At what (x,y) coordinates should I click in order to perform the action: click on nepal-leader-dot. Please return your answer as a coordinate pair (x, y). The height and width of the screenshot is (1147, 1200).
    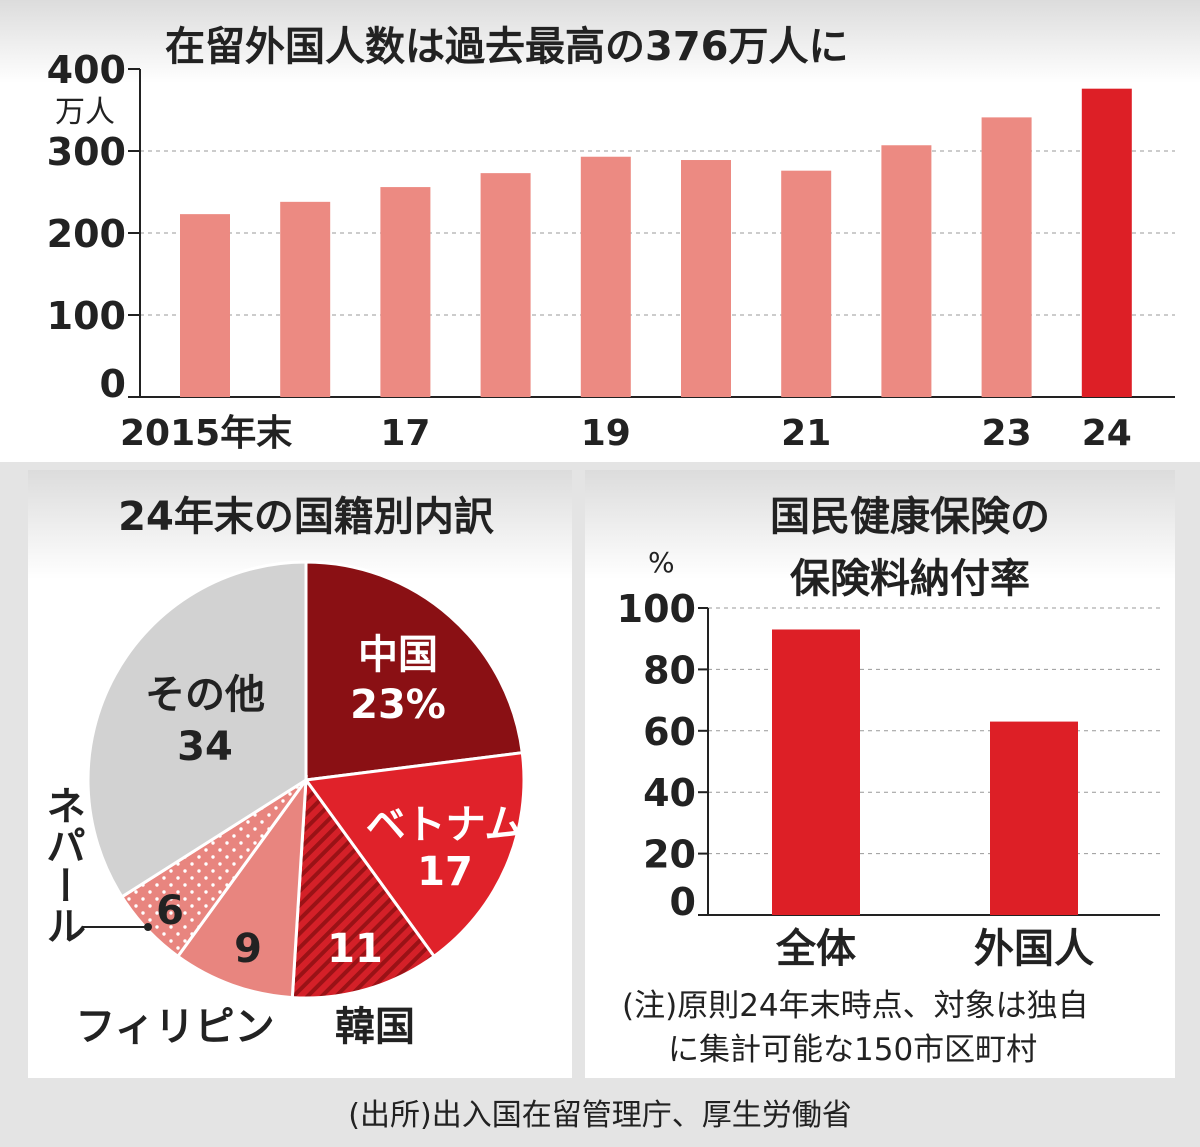
    Looking at the image, I should click on (148, 927).